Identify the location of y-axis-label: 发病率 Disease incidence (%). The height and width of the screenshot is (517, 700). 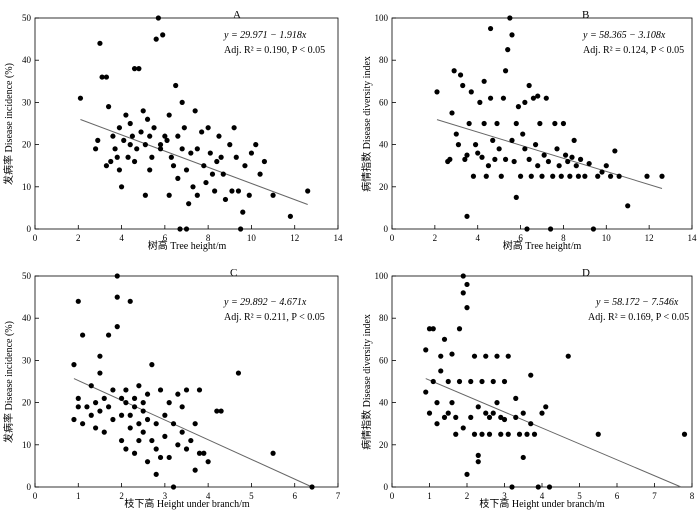
(8, 382).